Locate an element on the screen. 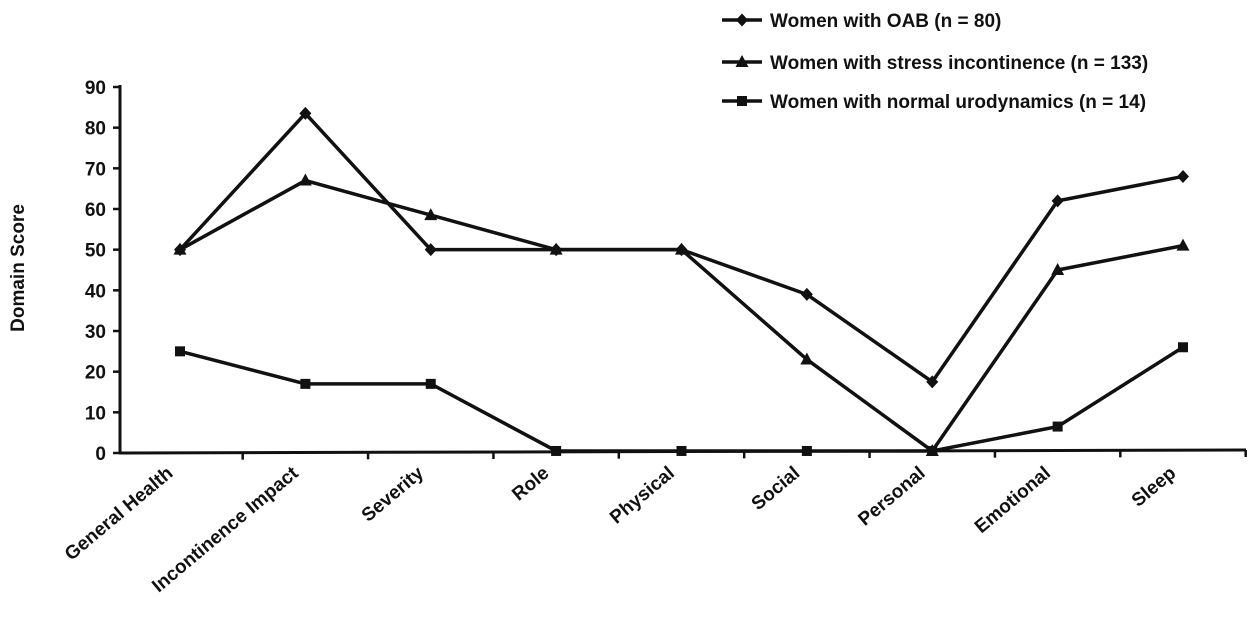 The height and width of the screenshot is (628, 1251). legend-label: Women with normal urodynamics (n = 14) is located at coordinates (958, 102).